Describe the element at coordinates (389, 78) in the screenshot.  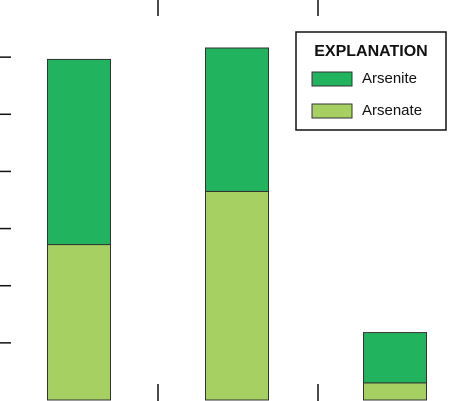
I see `legend-label: Arsenite` at that location.